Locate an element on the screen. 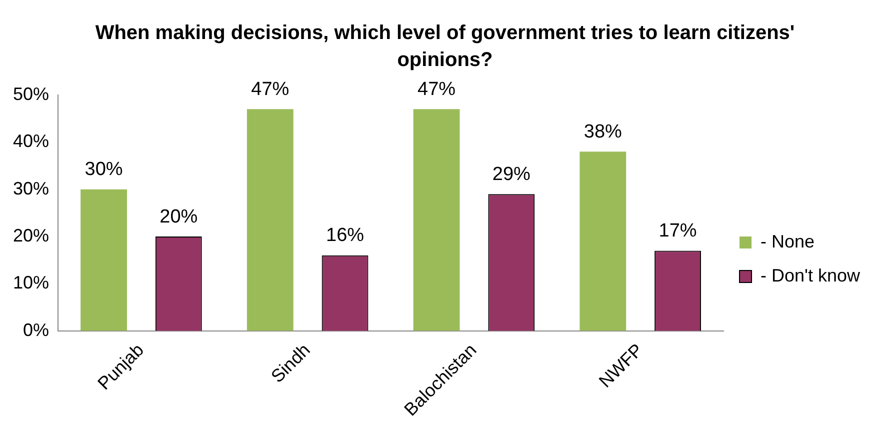 The height and width of the screenshot is (429, 876). y-tick-label: 30% is located at coordinates (31, 188).